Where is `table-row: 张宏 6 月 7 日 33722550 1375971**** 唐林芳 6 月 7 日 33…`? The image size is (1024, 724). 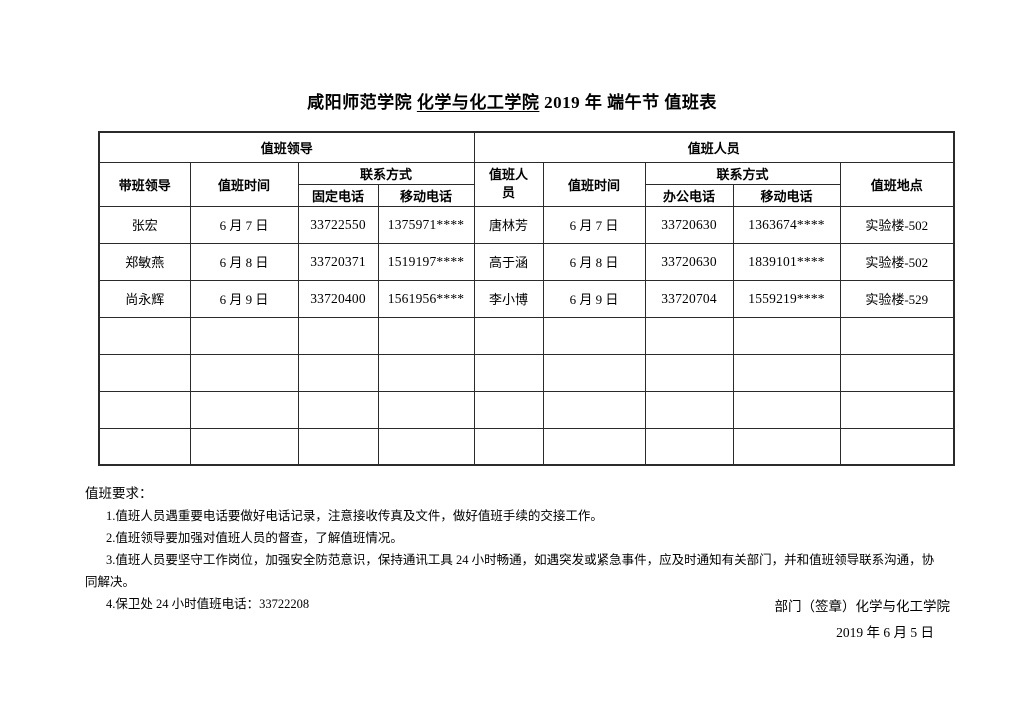
table-row: 张宏 6 月 7 日 33722550 1375971**** 唐林芳 6 月 7 日 33… is located at coordinates (526, 224).